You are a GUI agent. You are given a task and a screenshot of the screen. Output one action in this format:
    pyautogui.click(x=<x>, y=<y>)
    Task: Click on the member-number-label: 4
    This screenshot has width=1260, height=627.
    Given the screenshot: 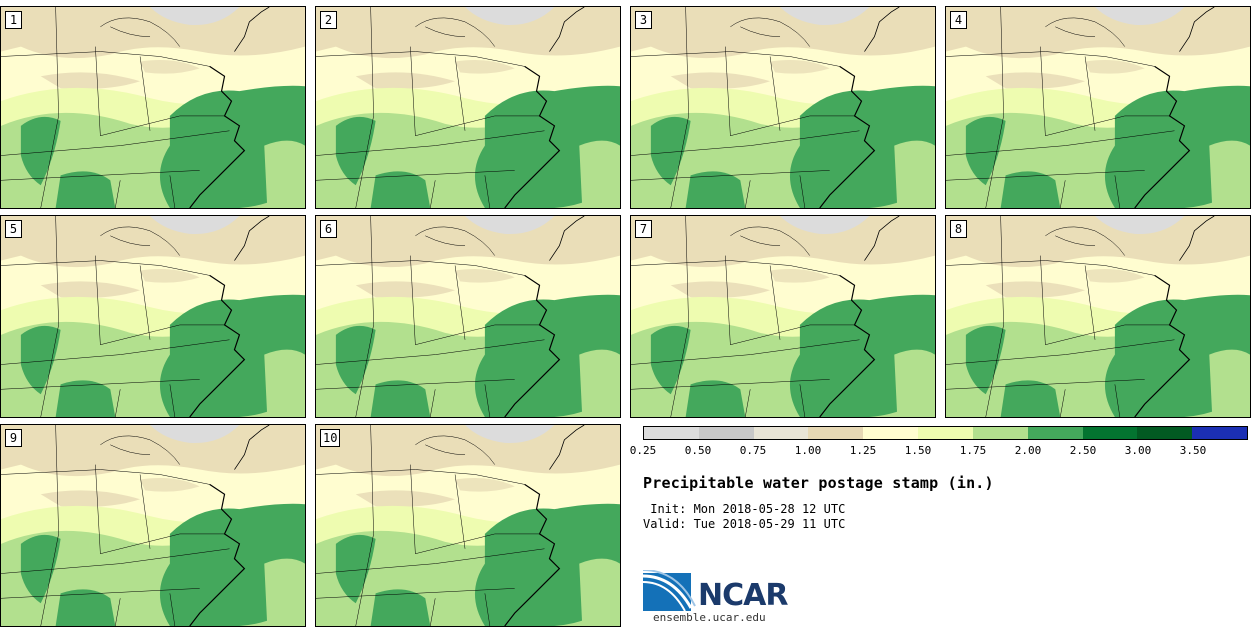 What is the action you would take?
    pyautogui.click(x=958, y=20)
    